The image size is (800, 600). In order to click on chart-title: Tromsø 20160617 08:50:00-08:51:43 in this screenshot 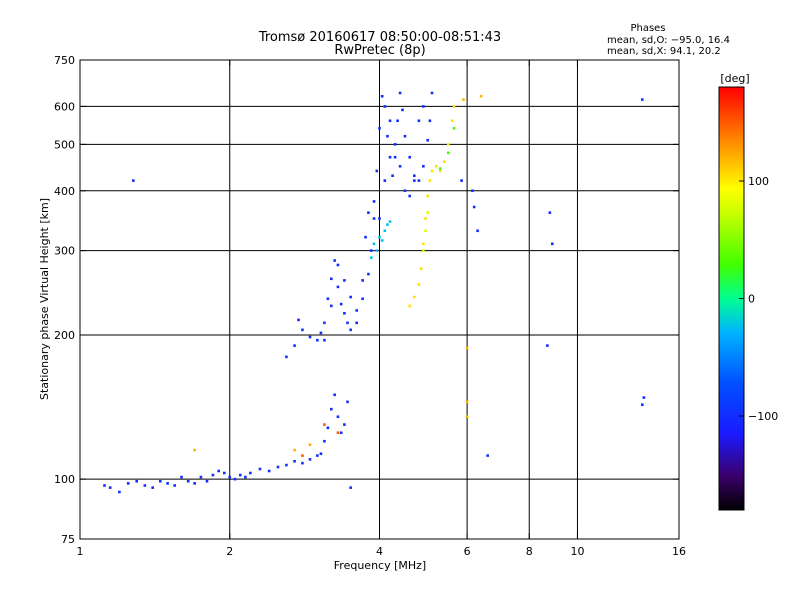, I will do `click(379, 37)`.